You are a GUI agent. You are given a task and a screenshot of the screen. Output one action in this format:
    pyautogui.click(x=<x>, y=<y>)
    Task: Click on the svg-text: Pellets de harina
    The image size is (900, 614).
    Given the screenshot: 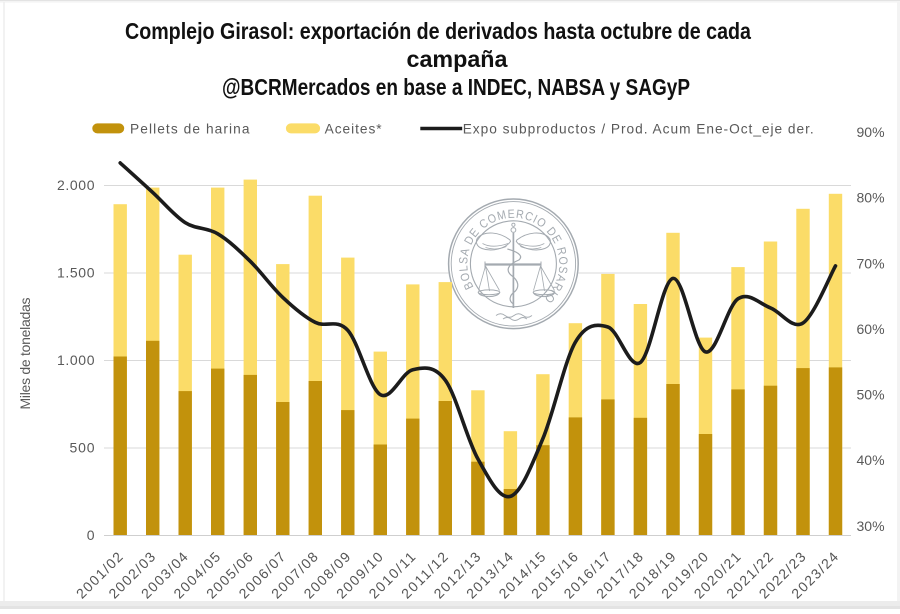 What is the action you would take?
    pyautogui.click(x=190, y=129)
    